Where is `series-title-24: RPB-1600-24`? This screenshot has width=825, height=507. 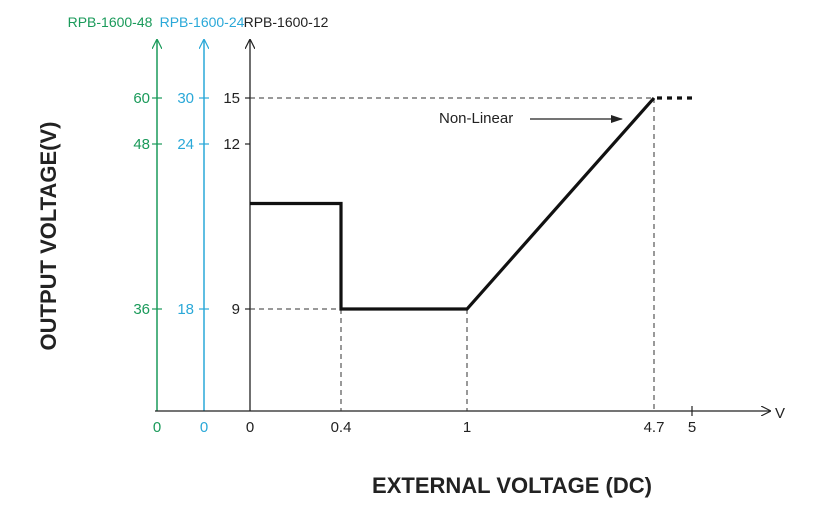 series-title-24: RPB-1600-24 is located at coordinates (202, 22).